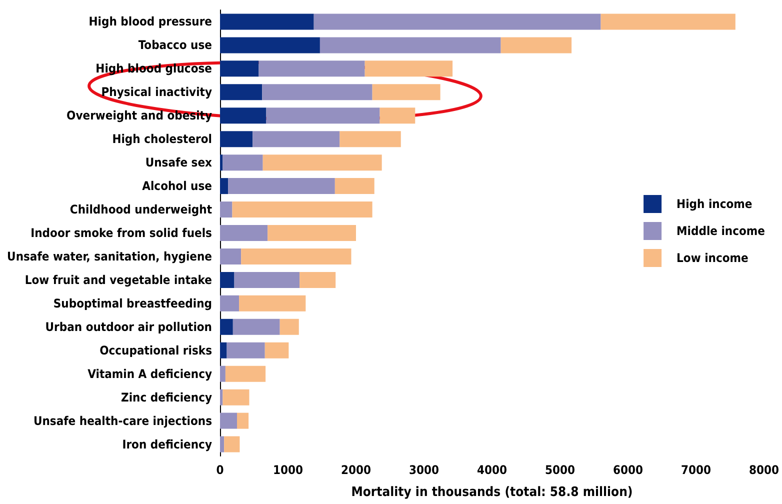 The image size is (782, 504). I want to click on x-axis-title: Mortality in thousands (total: 58.8 million), so click(492, 492).